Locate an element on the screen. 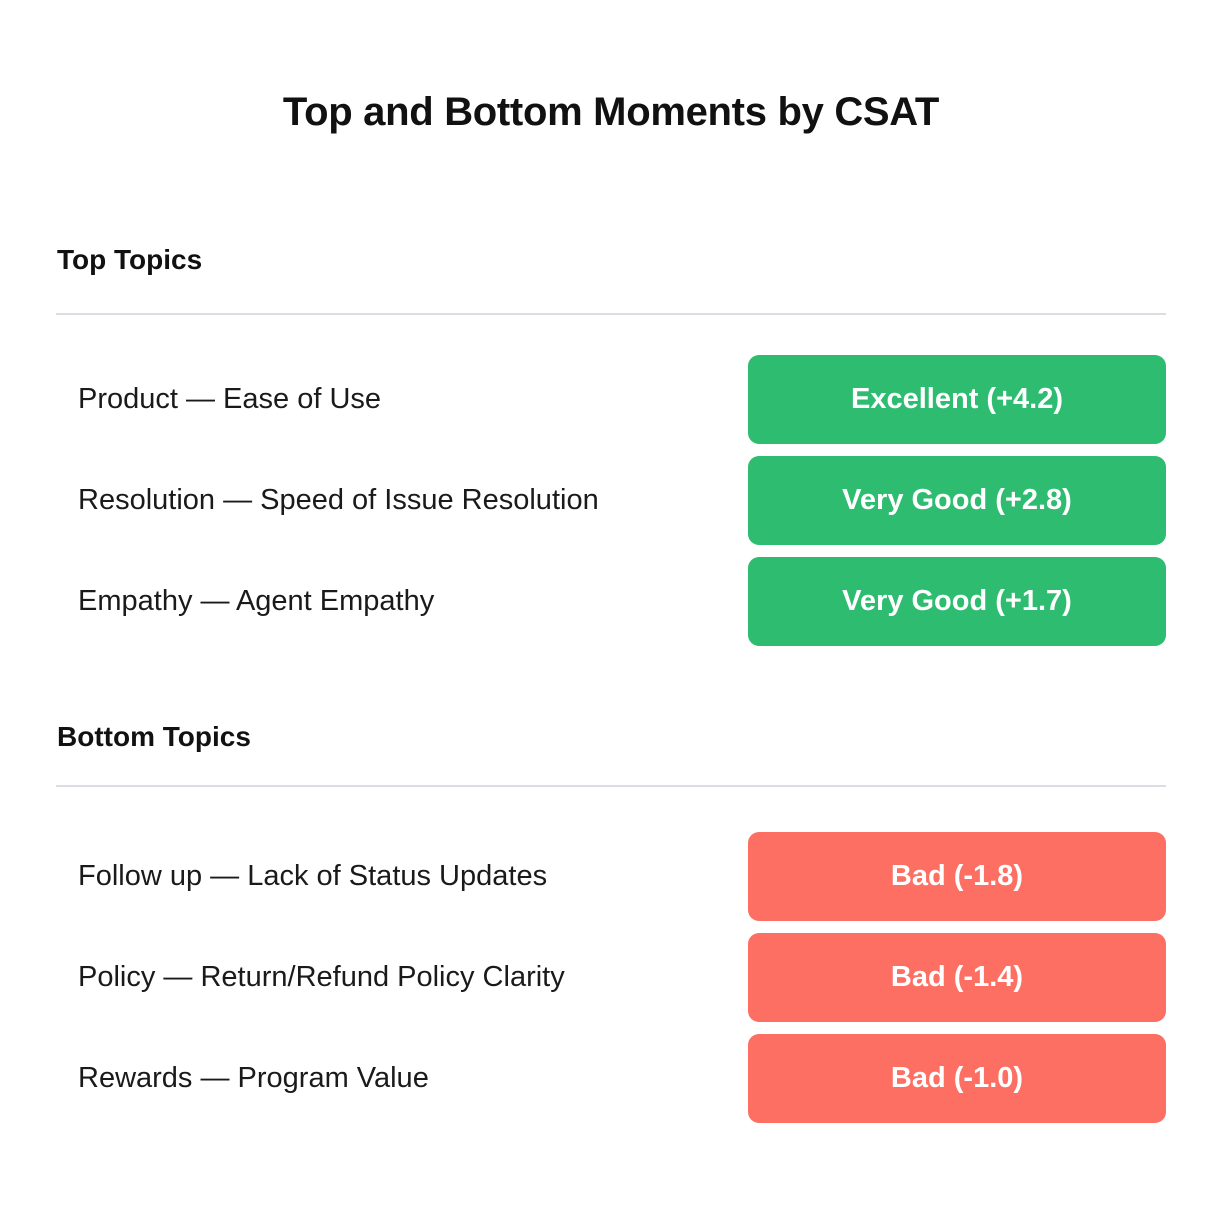 The image size is (1213, 1211). topic-label: Resolution — Speed of Issue Resolution is located at coordinates (338, 500).